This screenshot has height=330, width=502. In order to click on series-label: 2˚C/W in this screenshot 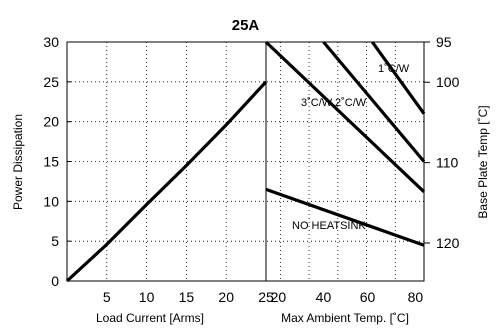, I will do `click(351, 103)`.